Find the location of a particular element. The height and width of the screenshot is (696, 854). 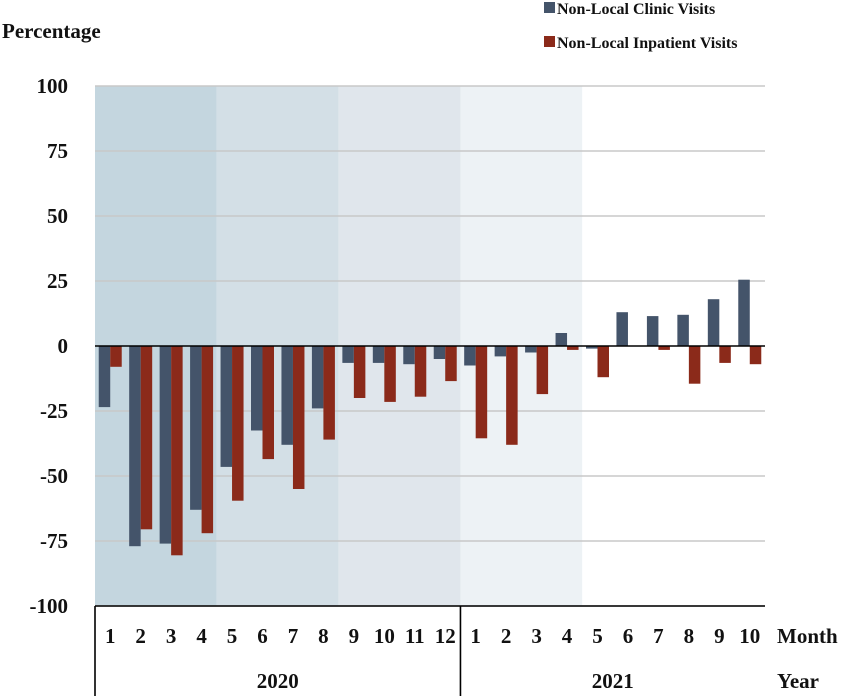

y-tick-label: 100 is located at coordinates (53, 86).